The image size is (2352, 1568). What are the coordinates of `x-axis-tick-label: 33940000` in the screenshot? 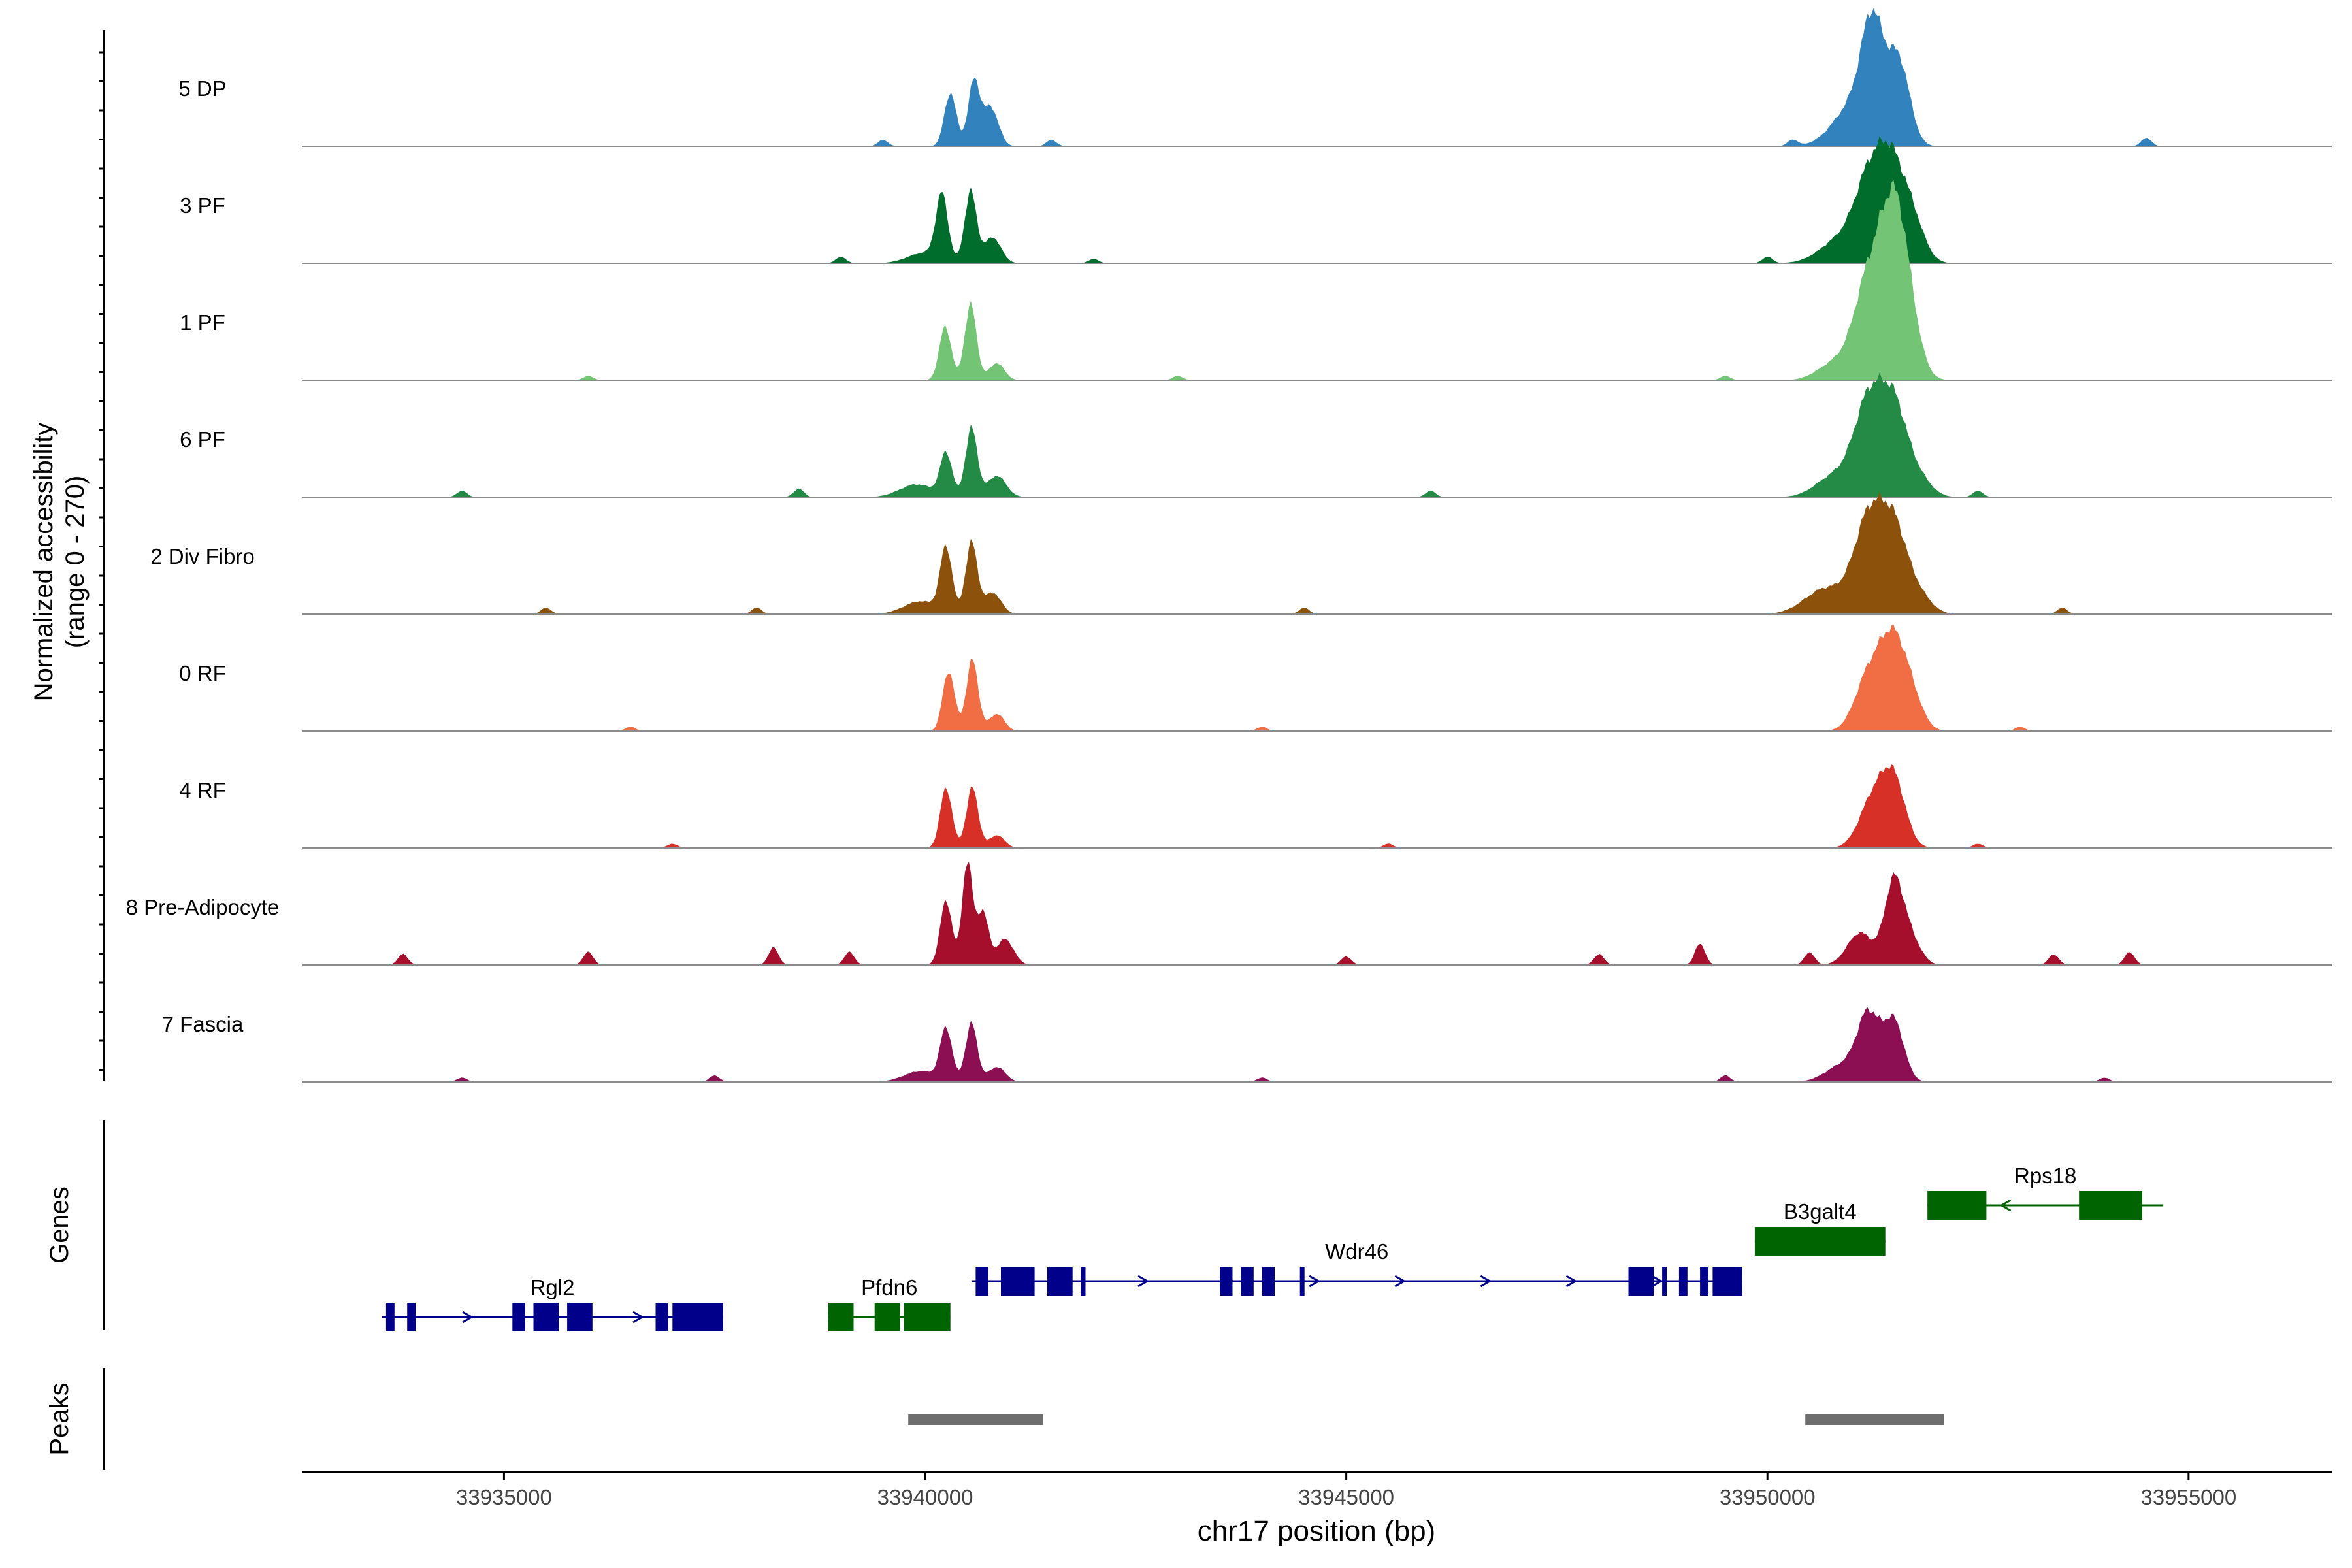 It's located at (925, 1497).